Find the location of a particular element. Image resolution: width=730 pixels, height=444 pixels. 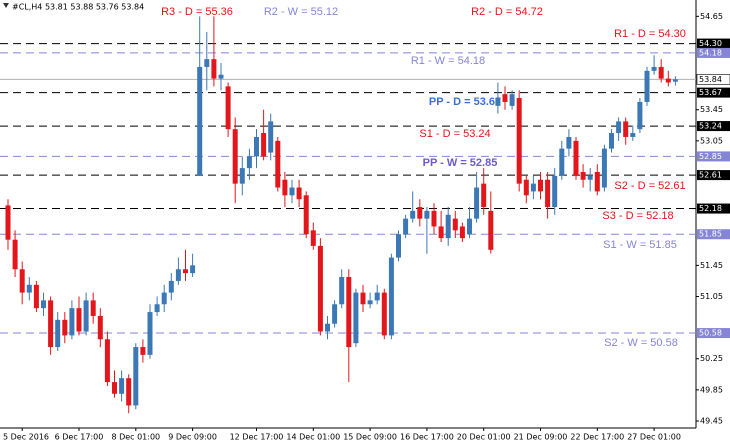

level-label: S2 - W = 50.58 is located at coordinates (641, 343).